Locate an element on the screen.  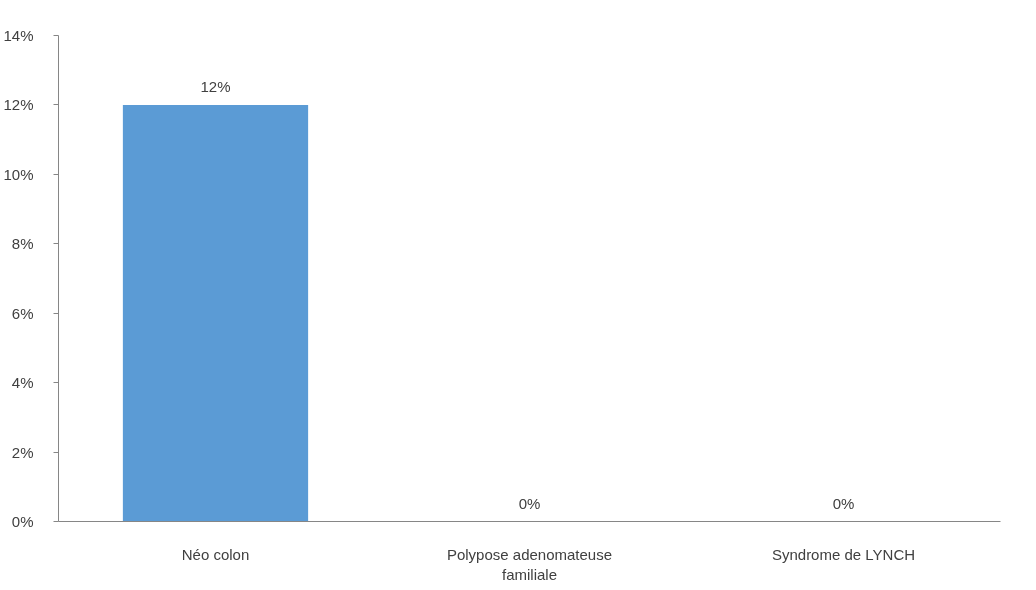
y-tick-label: 8% is located at coordinates (22, 244).